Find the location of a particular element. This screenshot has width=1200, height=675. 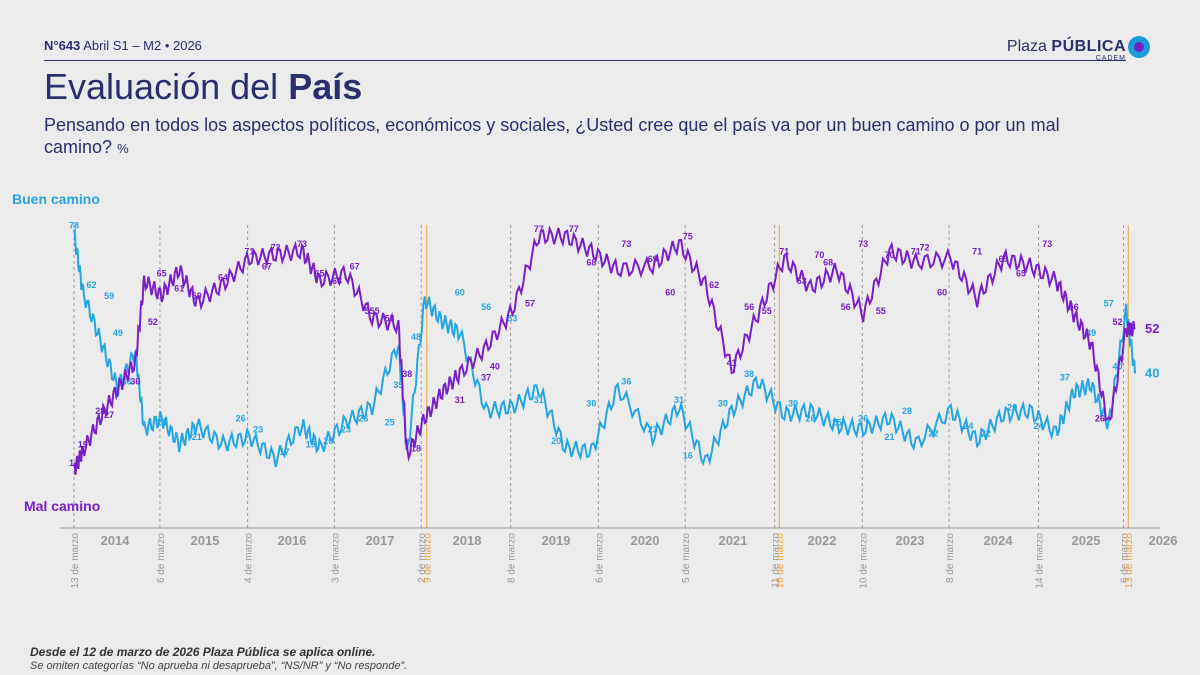

date-marker-label: 10 de marzo is located at coordinates (863, 561).